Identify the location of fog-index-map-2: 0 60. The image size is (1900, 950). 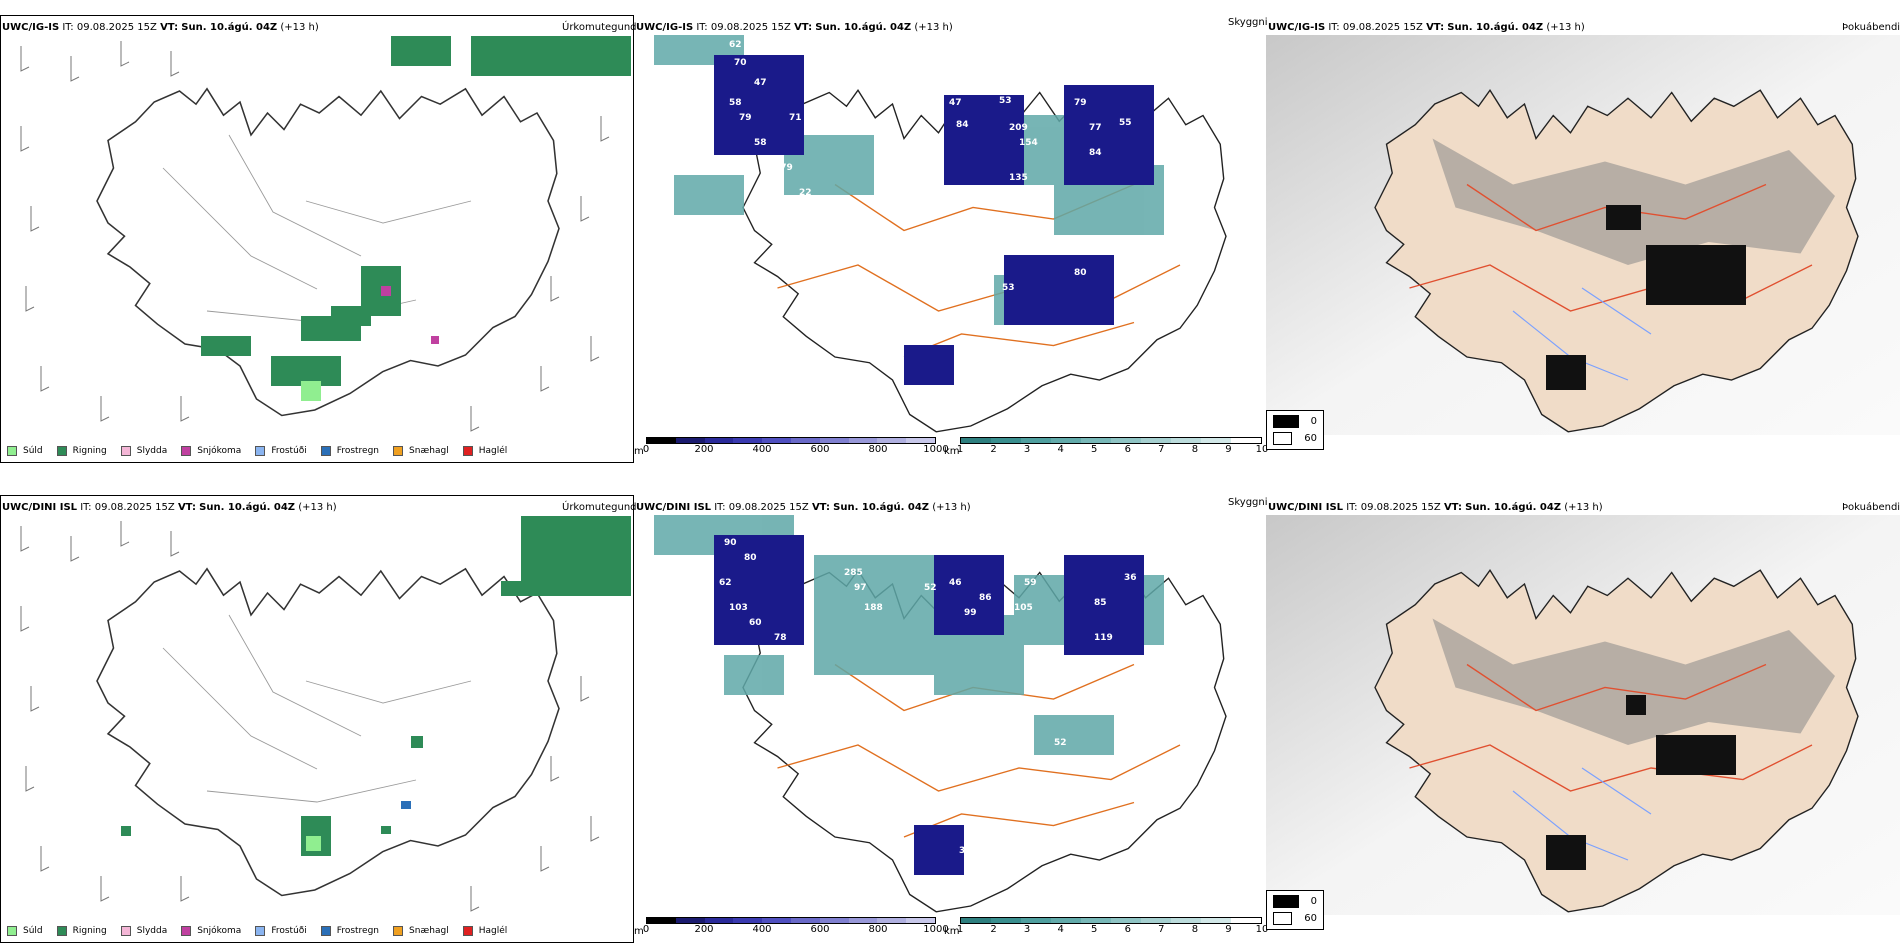
(1583, 722).